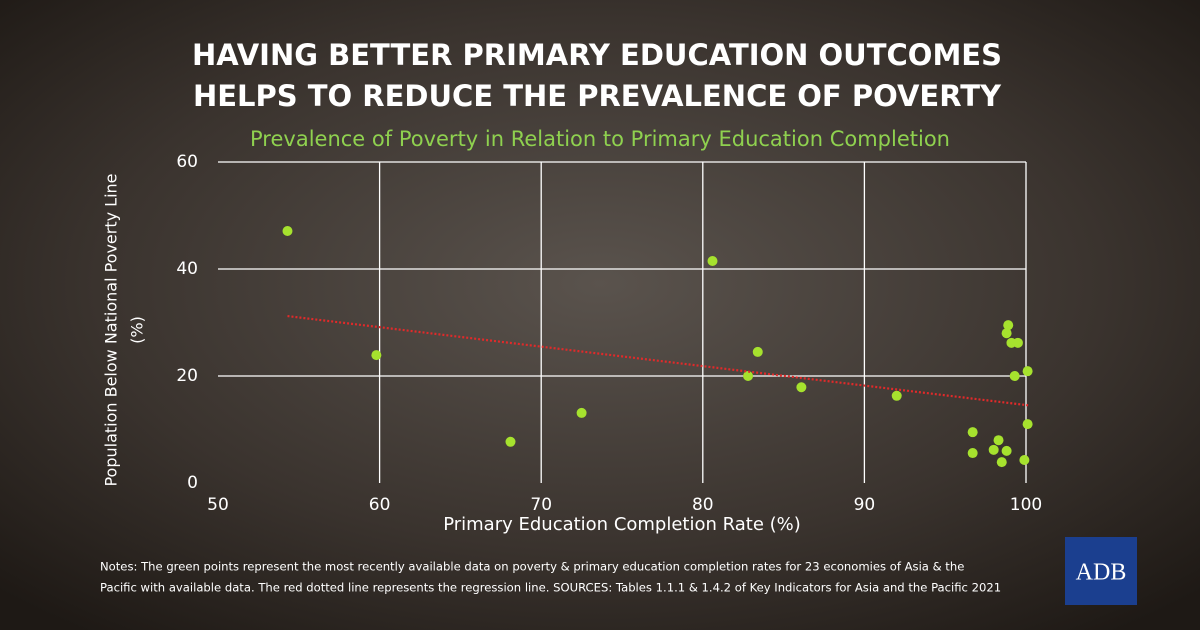 The width and height of the screenshot is (1200, 630). Describe the element at coordinates (658, 360) in the screenshot. I see `regression-line` at that location.